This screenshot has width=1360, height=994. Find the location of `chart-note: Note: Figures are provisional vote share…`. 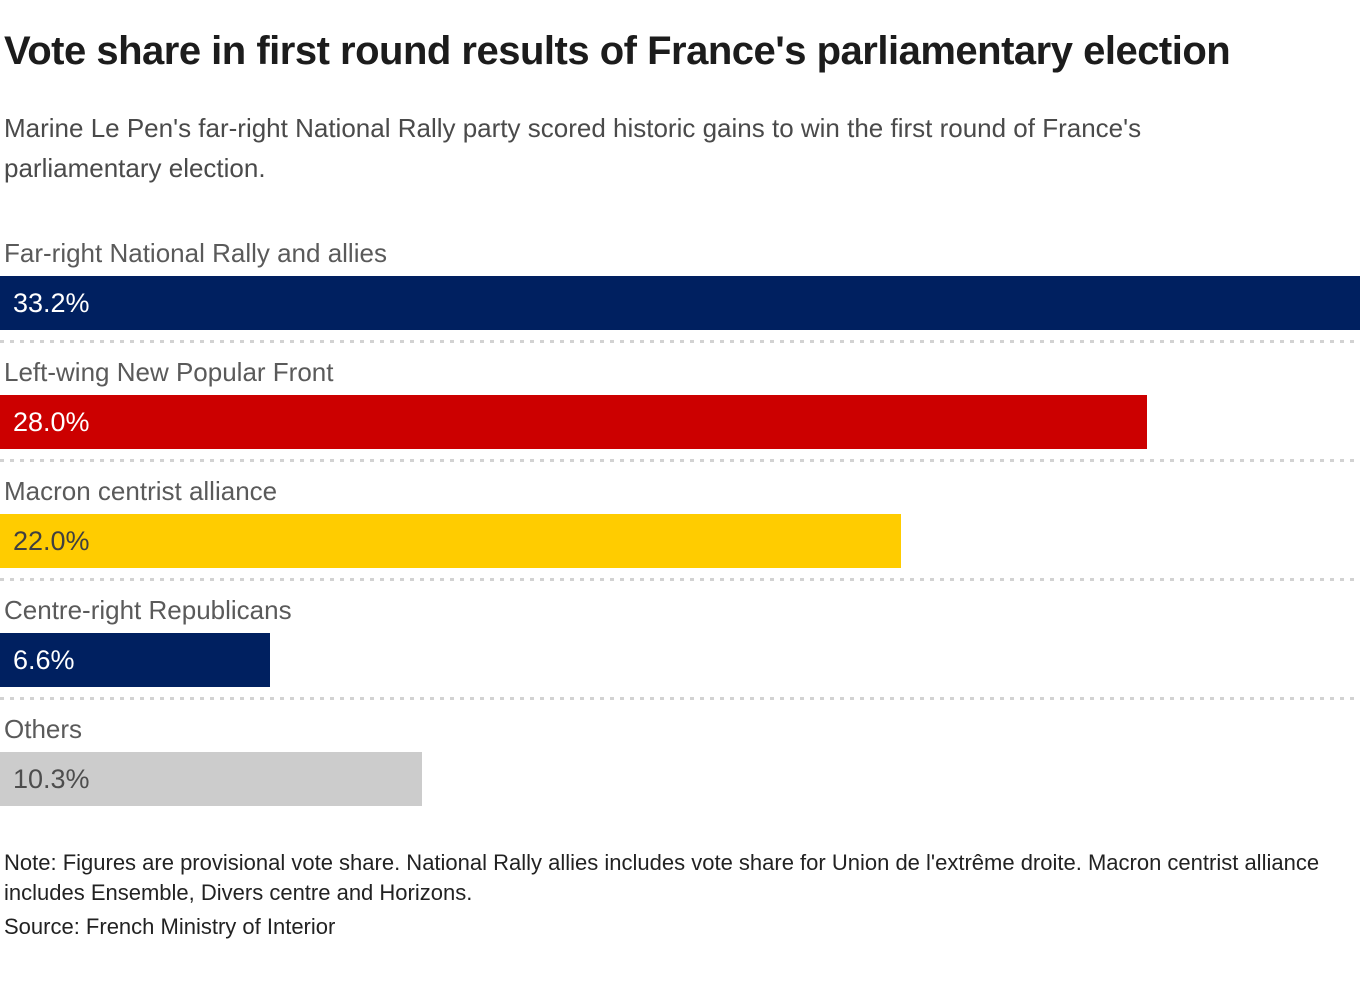

chart-note: Note: Figures are provisional vote share… is located at coordinates (662, 877).